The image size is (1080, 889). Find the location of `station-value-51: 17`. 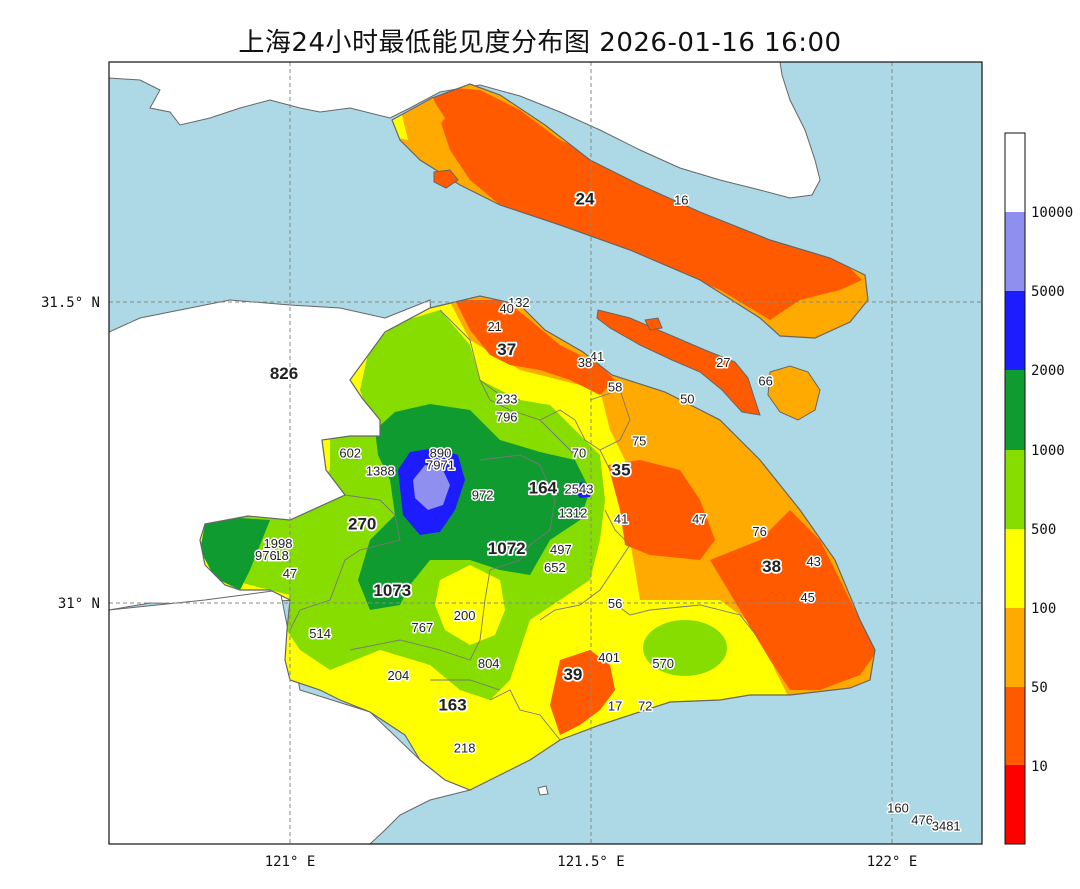

station-value-51: 17 is located at coordinates (615, 705).